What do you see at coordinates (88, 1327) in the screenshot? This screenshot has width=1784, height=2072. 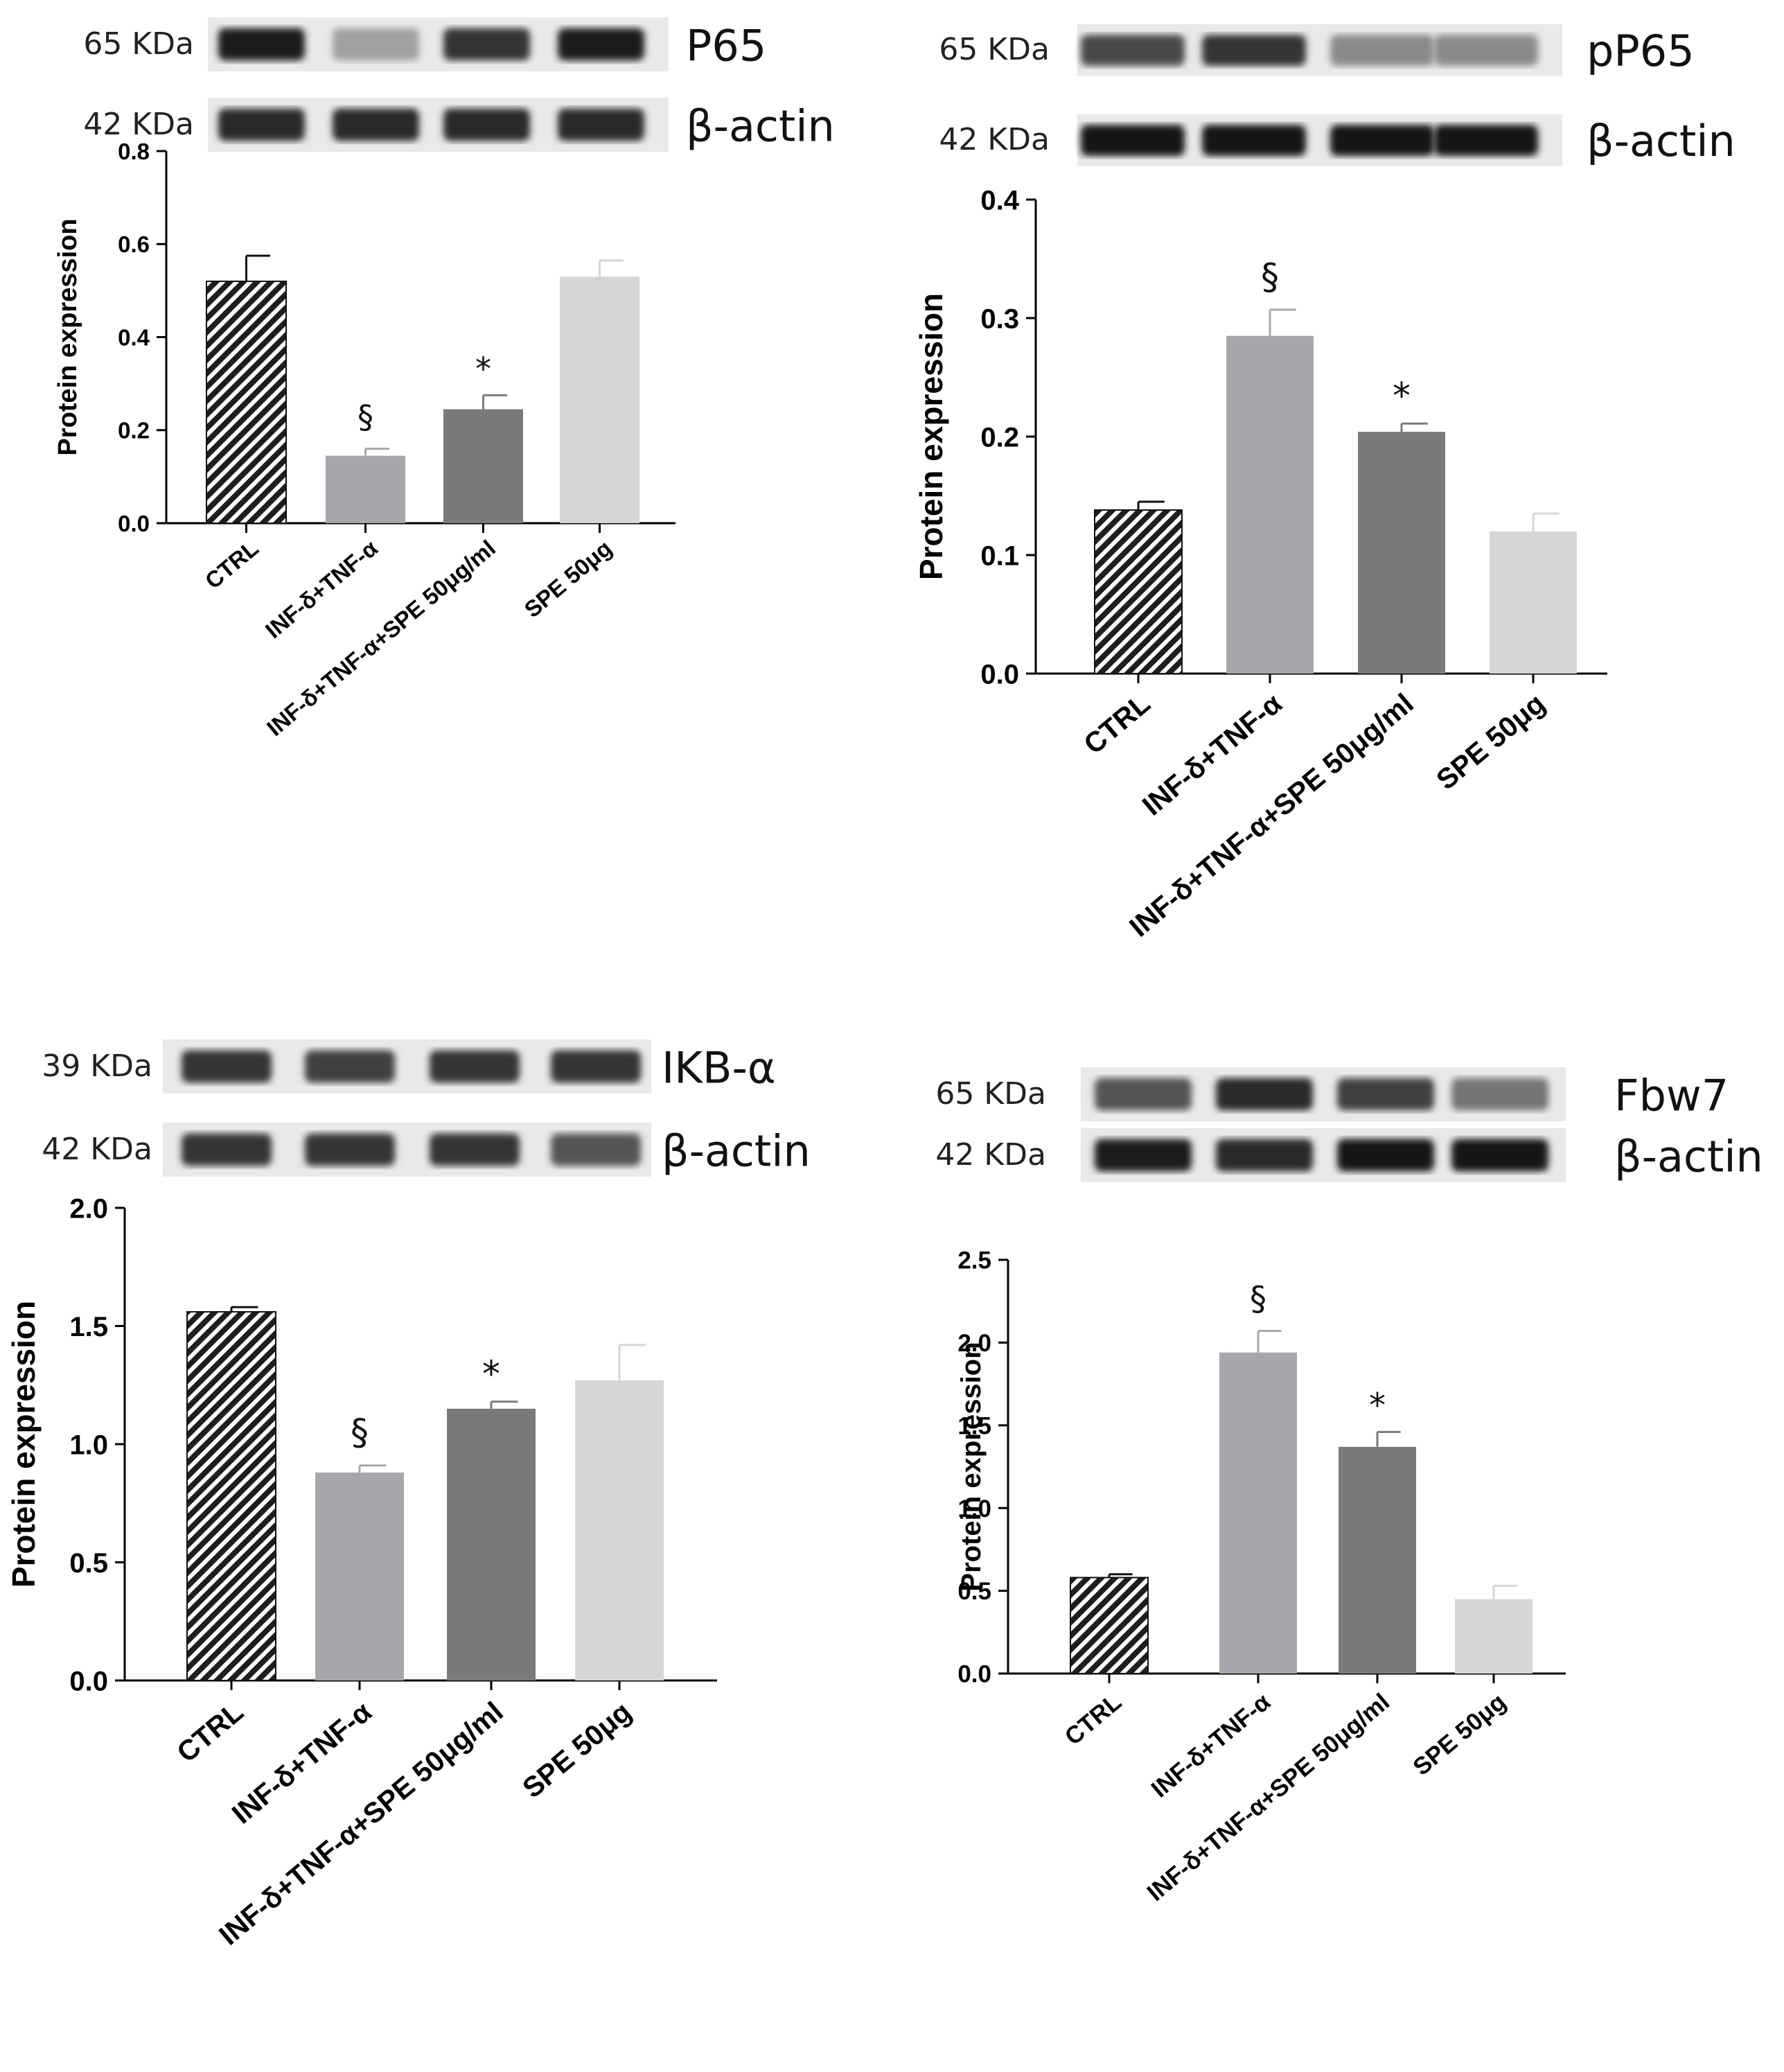 I see `y-tick-label: 1.5` at bounding box center [88, 1327].